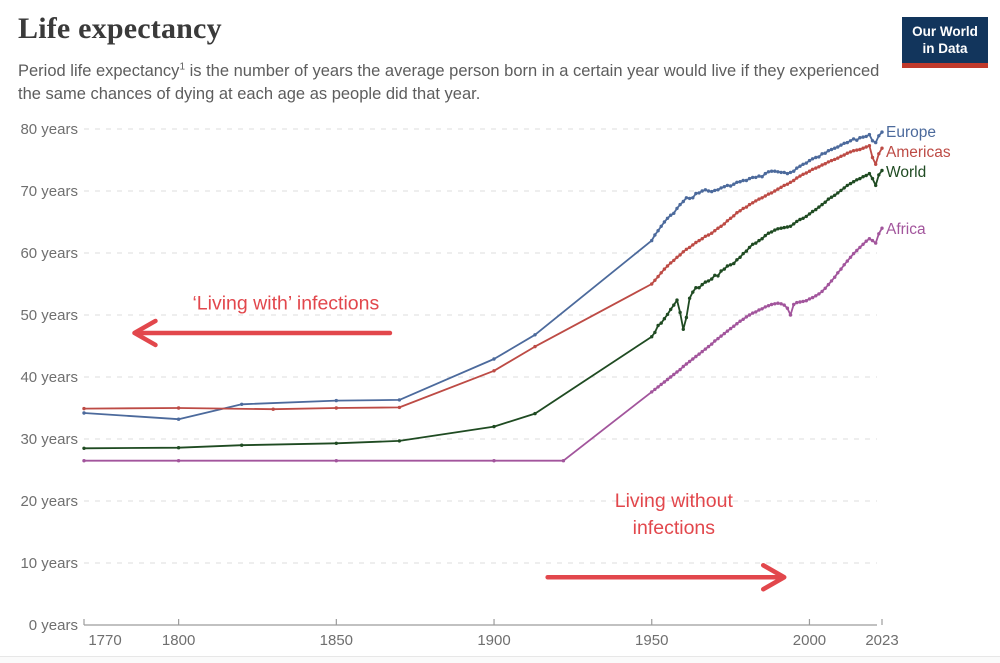  What do you see at coordinates (945, 42) in the screenshot?
I see `owid-logo: Our World in Data` at bounding box center [945, 42].